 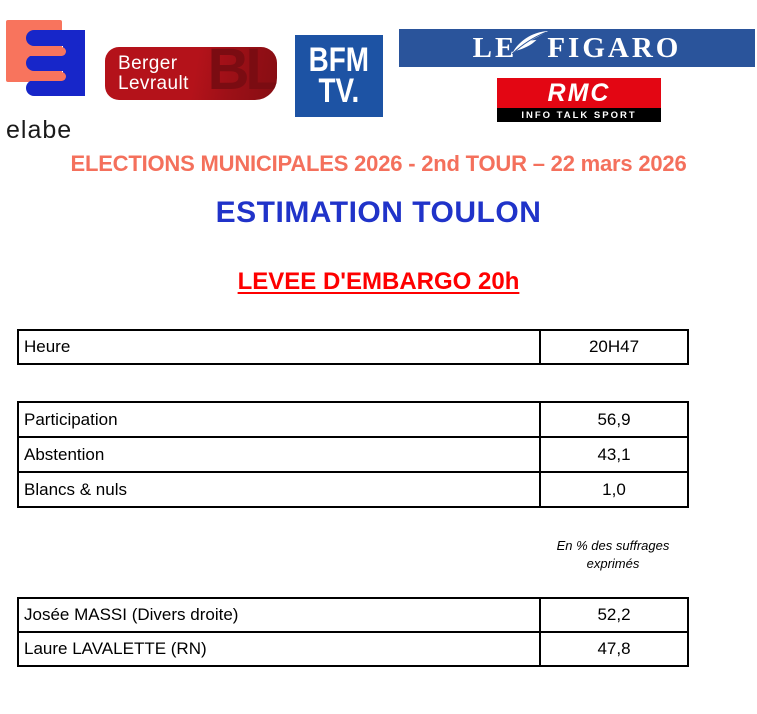 What do you see at coordinates (339, 59) in the screenshot?
I see `bfmtv-line1: BFM` at bounding box center [339, 59].